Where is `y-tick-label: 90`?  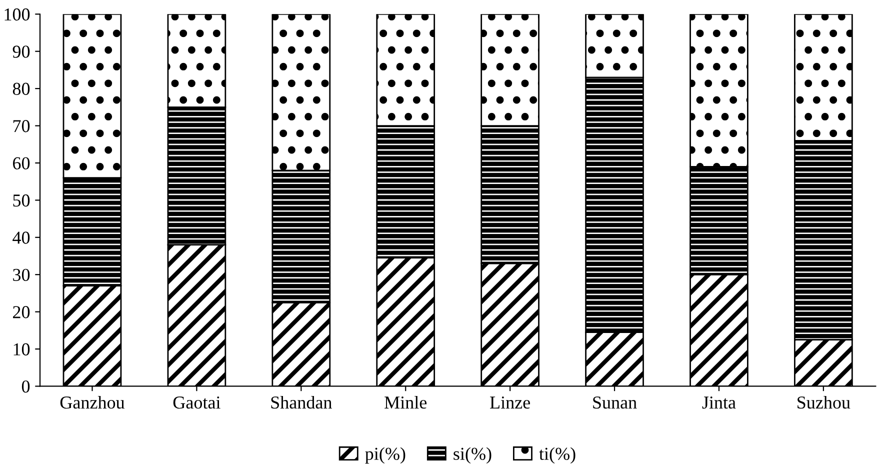
y-tick-label: 90 is located at coordinates (21, 52).